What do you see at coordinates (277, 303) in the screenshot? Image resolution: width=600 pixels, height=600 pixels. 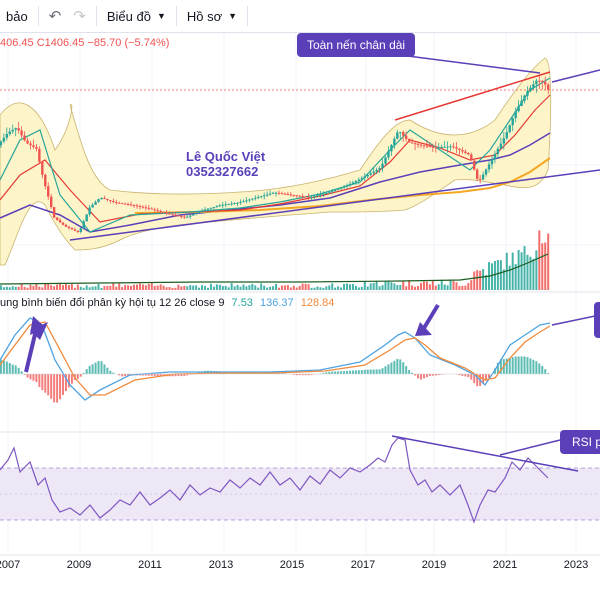 I see `macd-legend-value-2: 136.37` at bounding box center [277, 303].